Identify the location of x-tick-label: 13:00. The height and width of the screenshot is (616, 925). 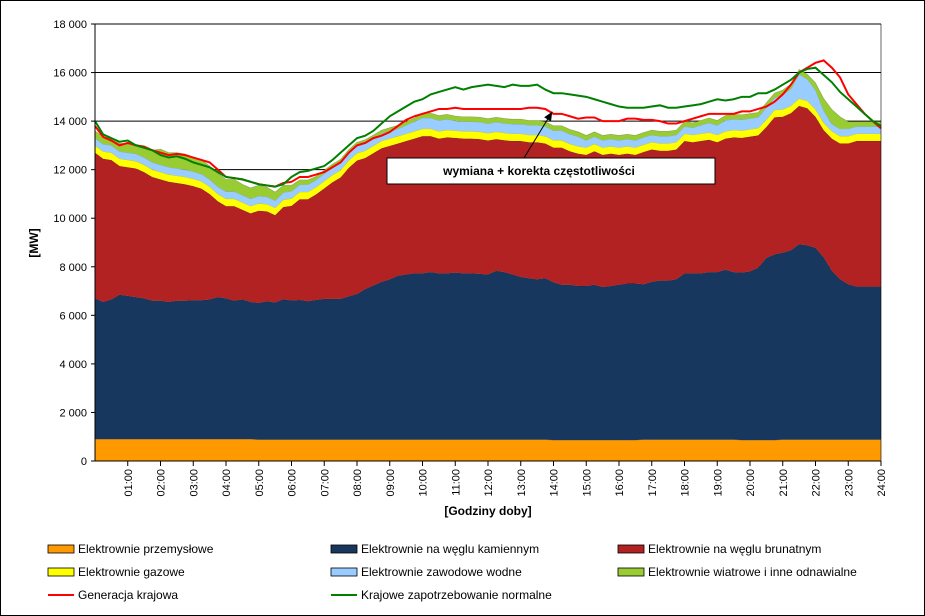
(522, 483).